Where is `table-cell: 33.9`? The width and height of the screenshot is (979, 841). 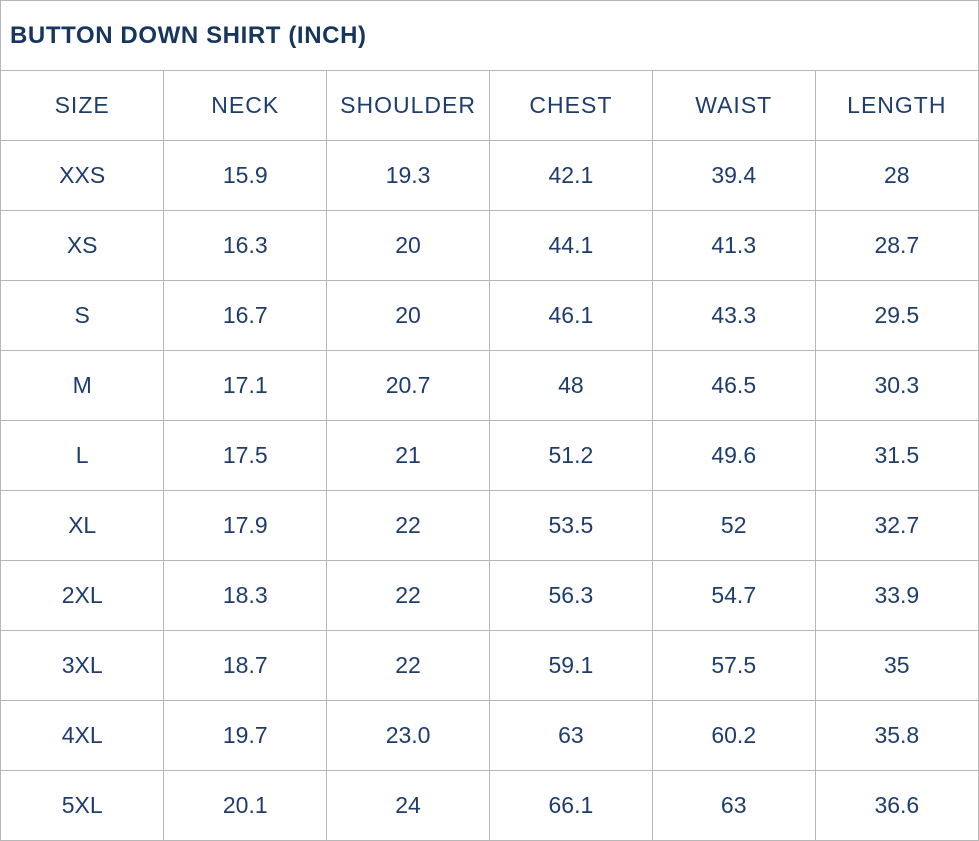 table-cell: 33.9 is located at coordinates (896, 595).